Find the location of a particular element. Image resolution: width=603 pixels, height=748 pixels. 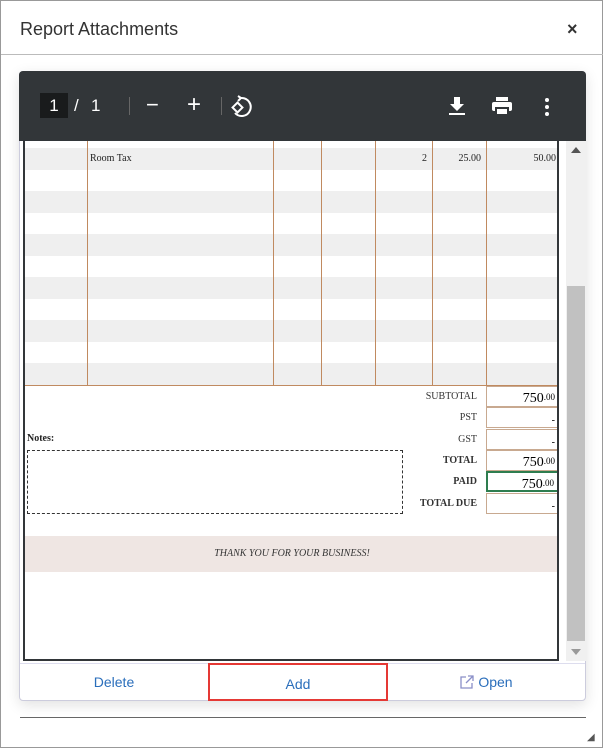

download-icon is located at coordinates (457, 106).